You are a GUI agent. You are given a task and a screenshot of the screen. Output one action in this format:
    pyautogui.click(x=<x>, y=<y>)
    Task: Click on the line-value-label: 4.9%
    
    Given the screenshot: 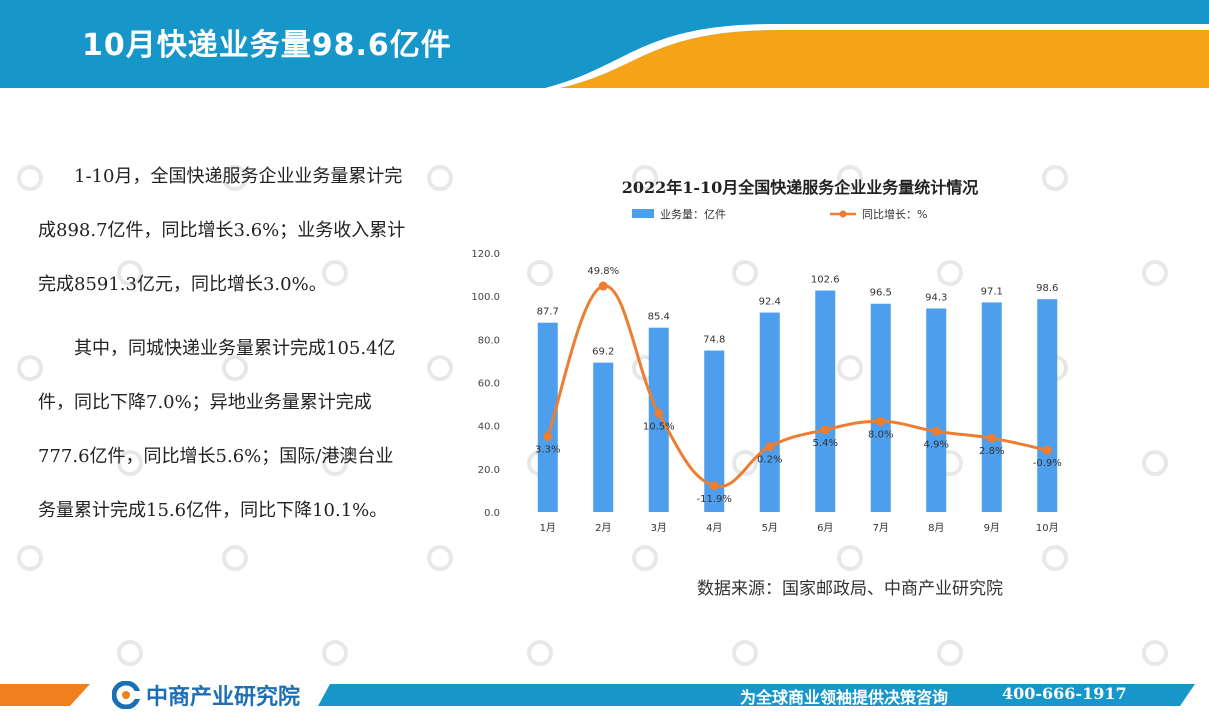 What is the action you would take?
    pyautogui.click(x=936, y=444)
    